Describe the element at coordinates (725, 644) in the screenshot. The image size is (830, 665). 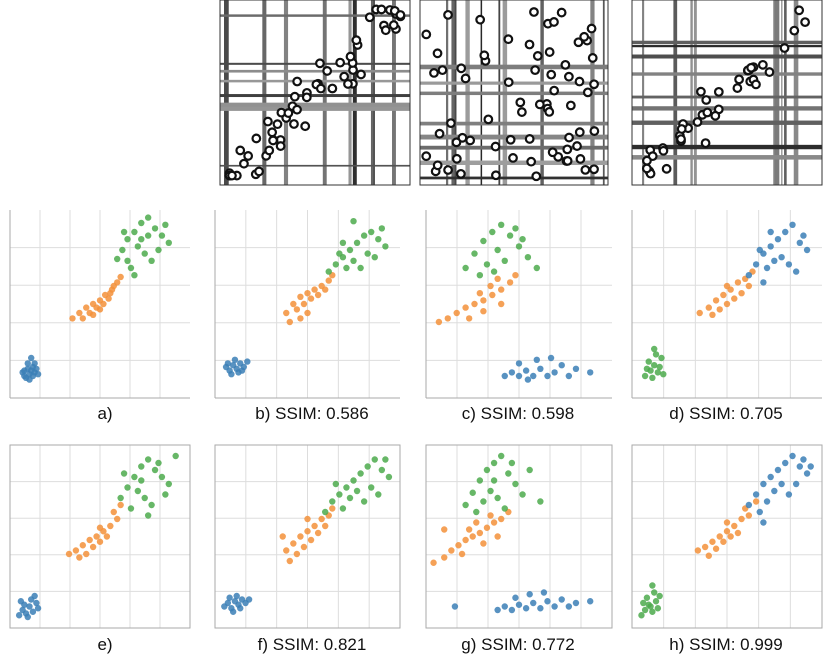
I see `caption-h: h) SSIM: 0.999` at that location.